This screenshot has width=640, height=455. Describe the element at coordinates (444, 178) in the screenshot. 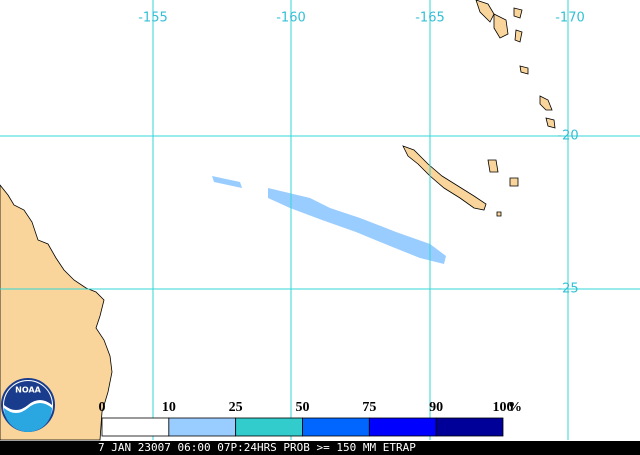

I see `land-new-caledonia` at that location.